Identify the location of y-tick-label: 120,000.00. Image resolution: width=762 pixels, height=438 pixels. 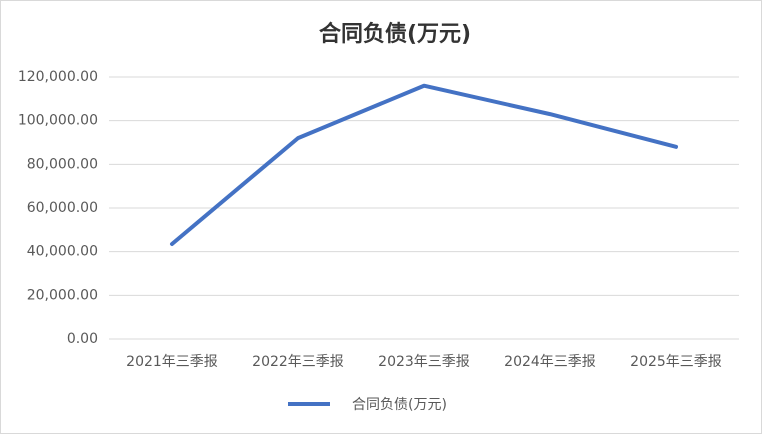
(58, 77).